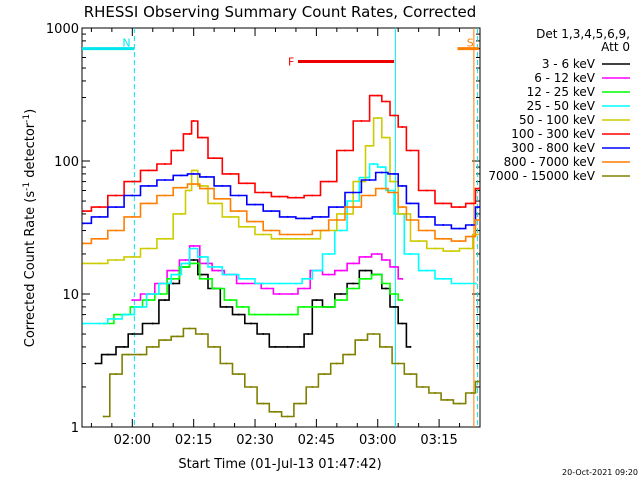 The width and height of the screenshot is (640, 480). What do you see at coordinates (291, 61) in the screenshot?
I see `flag-label: F` at bounding box center [291, 61].